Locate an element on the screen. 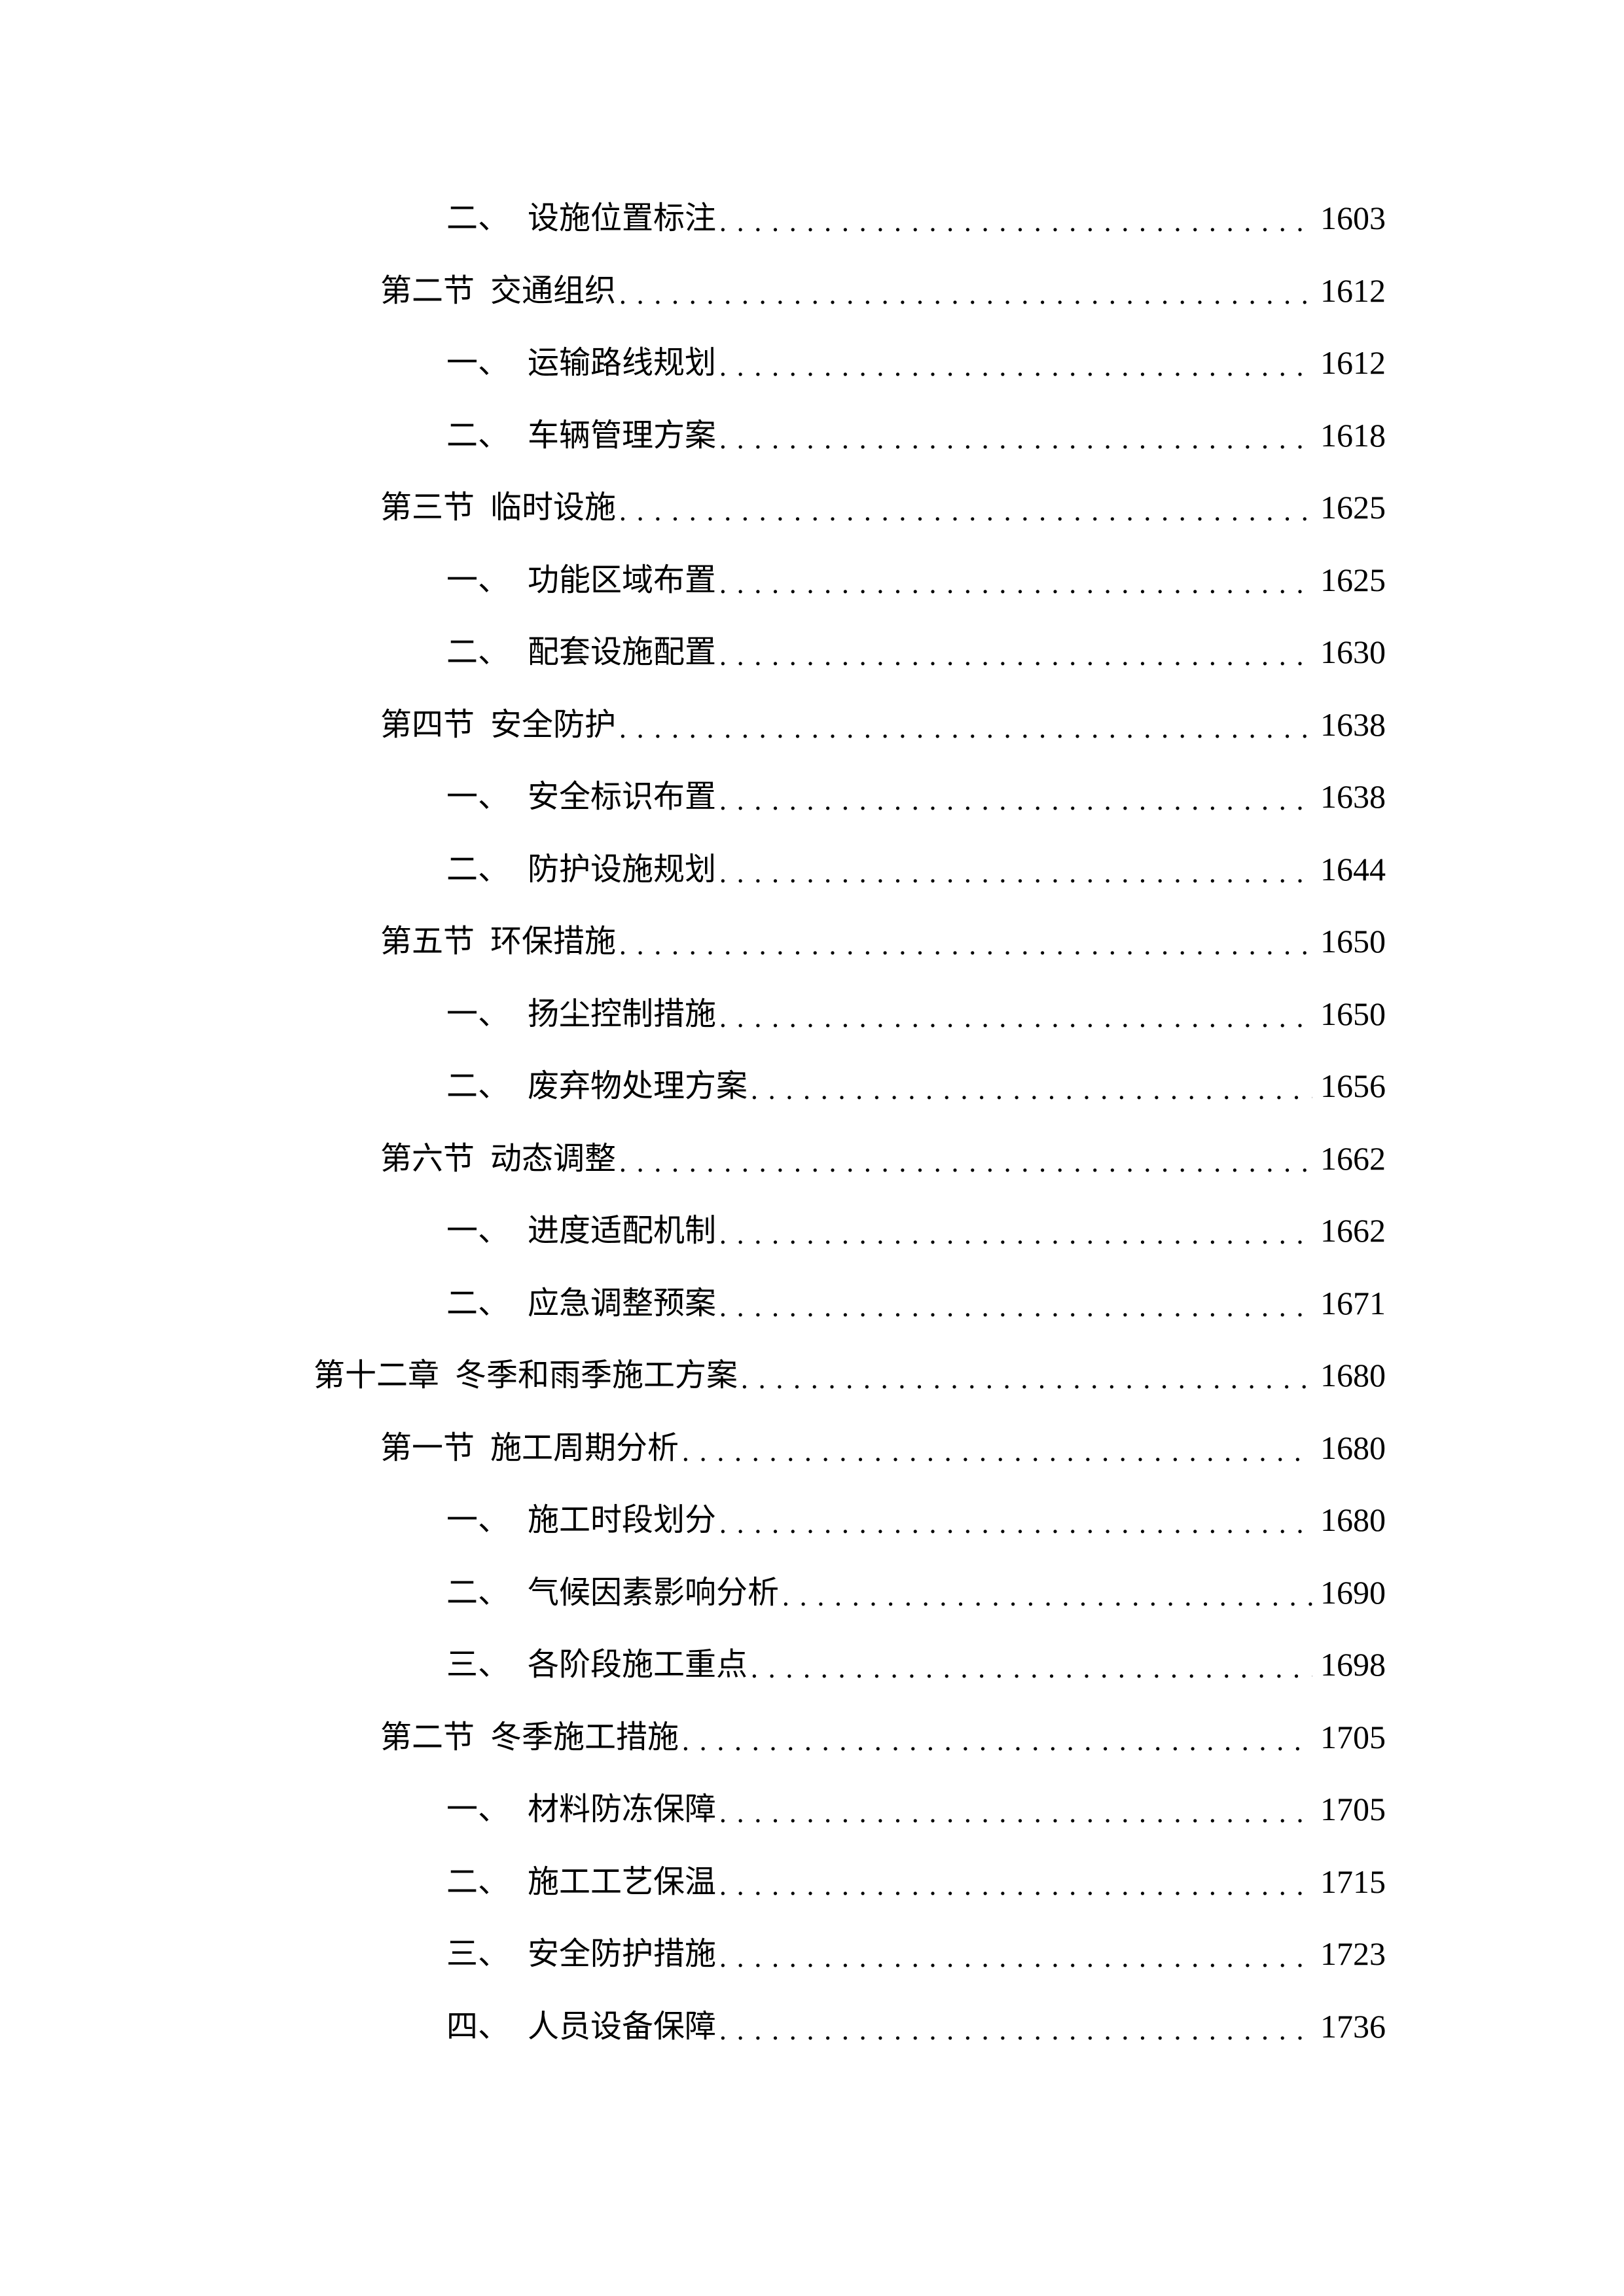 Image resolution: width=1624 pixels, height=2296 pixels. toc-entry-title: 车辆管理方案 is located at coordinates (622, 435).